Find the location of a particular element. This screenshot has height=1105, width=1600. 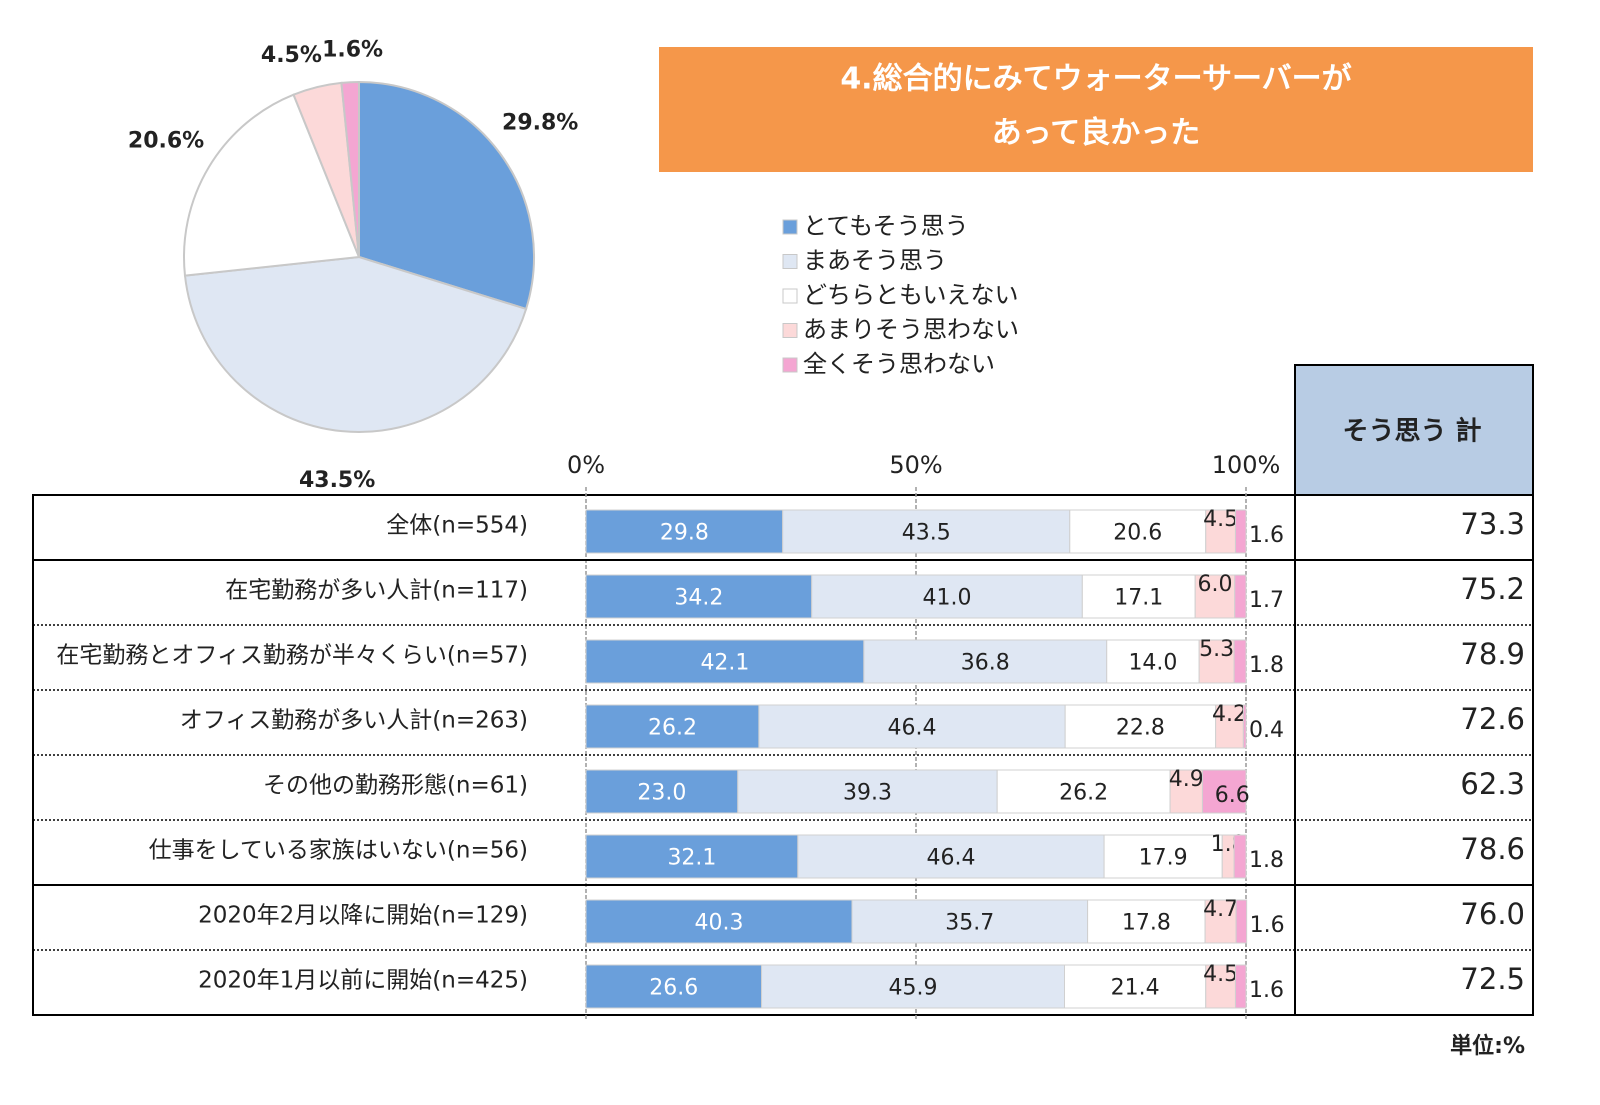

pie-label: 20.6% is located at coordinates (166, 140).